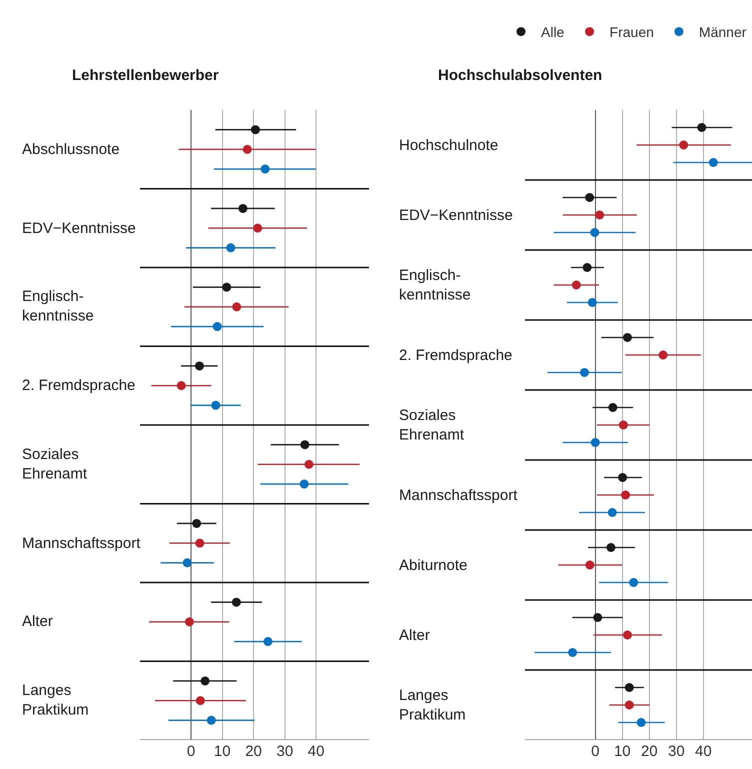 The height and width of the screenshot is (769, 752). I want to click on chart-title: Lehrstellenbewerber, so click(145, 75).